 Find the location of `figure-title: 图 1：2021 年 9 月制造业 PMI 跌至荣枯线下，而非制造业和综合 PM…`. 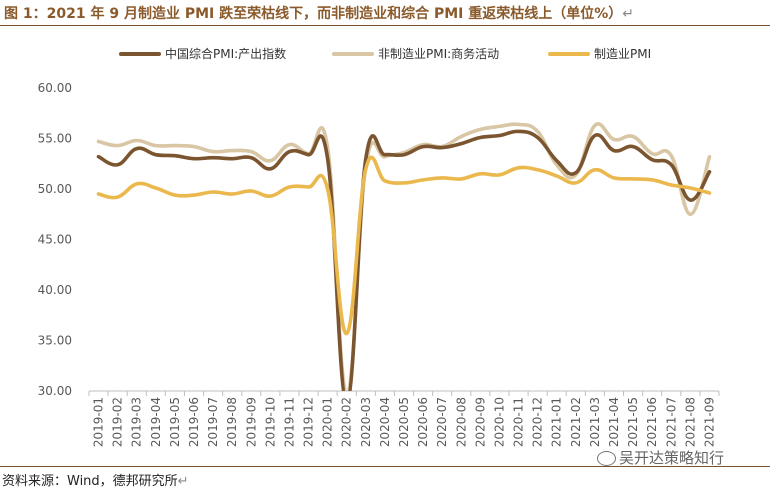

figure-title: 图 1：2021 年 9 月制造业 PMI 跌至荣枯线下，而非制造业和综合 PM… is located at coordinates (319, 14).